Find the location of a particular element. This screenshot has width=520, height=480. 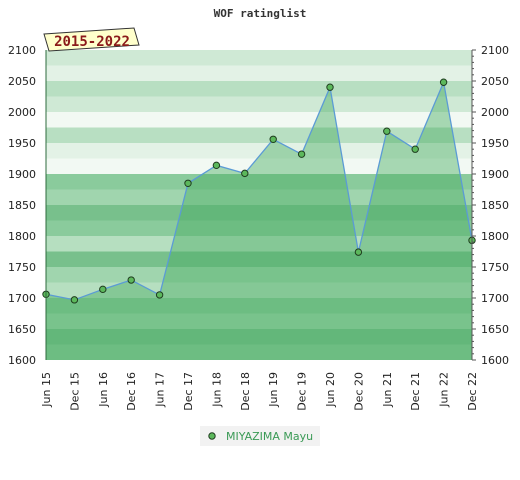

x-tick-label: Dec 16 is located at coordinates (131, 391).